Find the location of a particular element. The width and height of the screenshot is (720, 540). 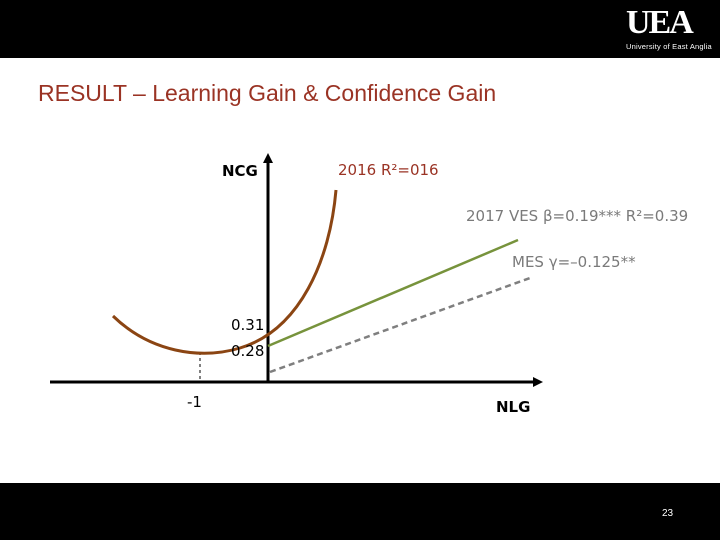

bottom-bar is located at coordinates (360, 511).